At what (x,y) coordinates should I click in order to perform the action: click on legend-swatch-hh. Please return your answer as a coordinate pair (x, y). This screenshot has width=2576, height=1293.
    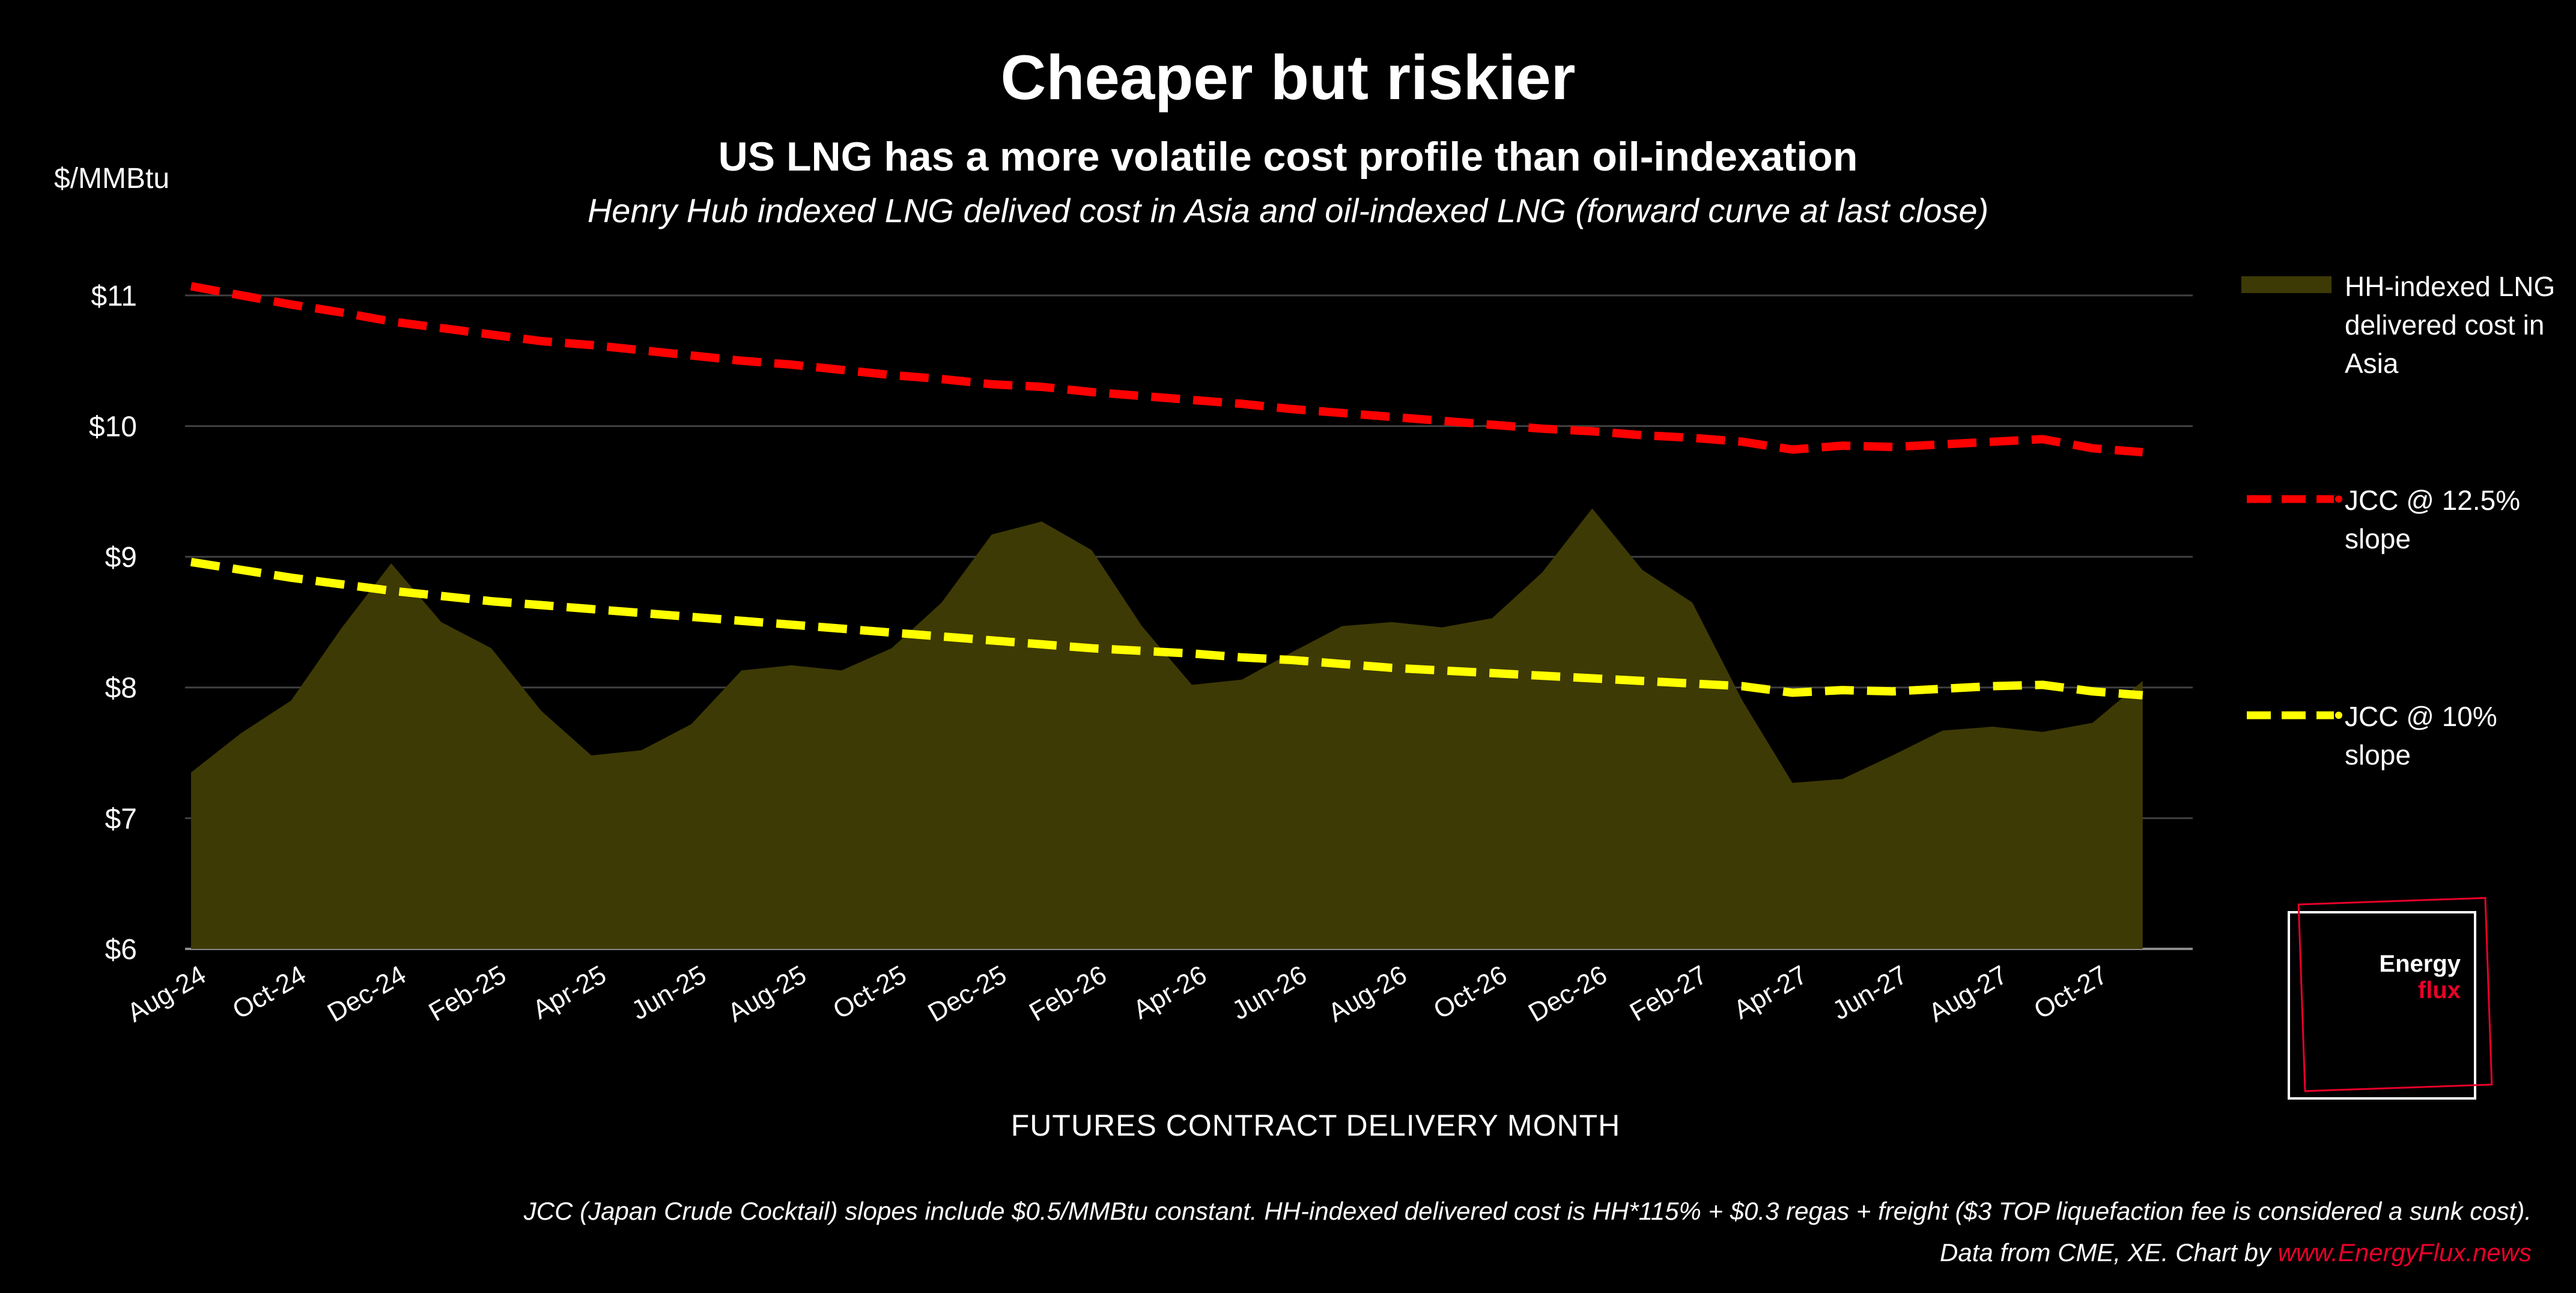
    Looking at the image, I should click on (2286, 284).